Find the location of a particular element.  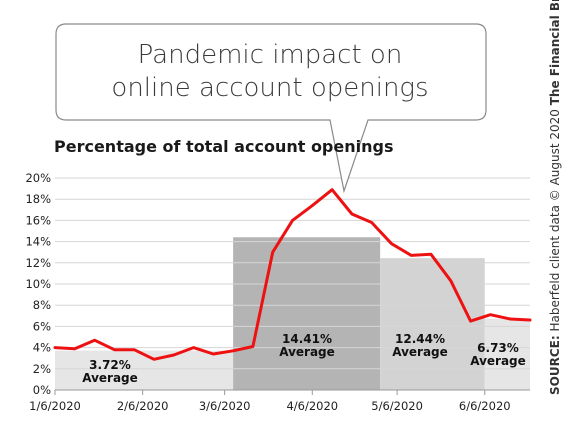

y-tick-label: 16% is located at coordinates (38, 220).